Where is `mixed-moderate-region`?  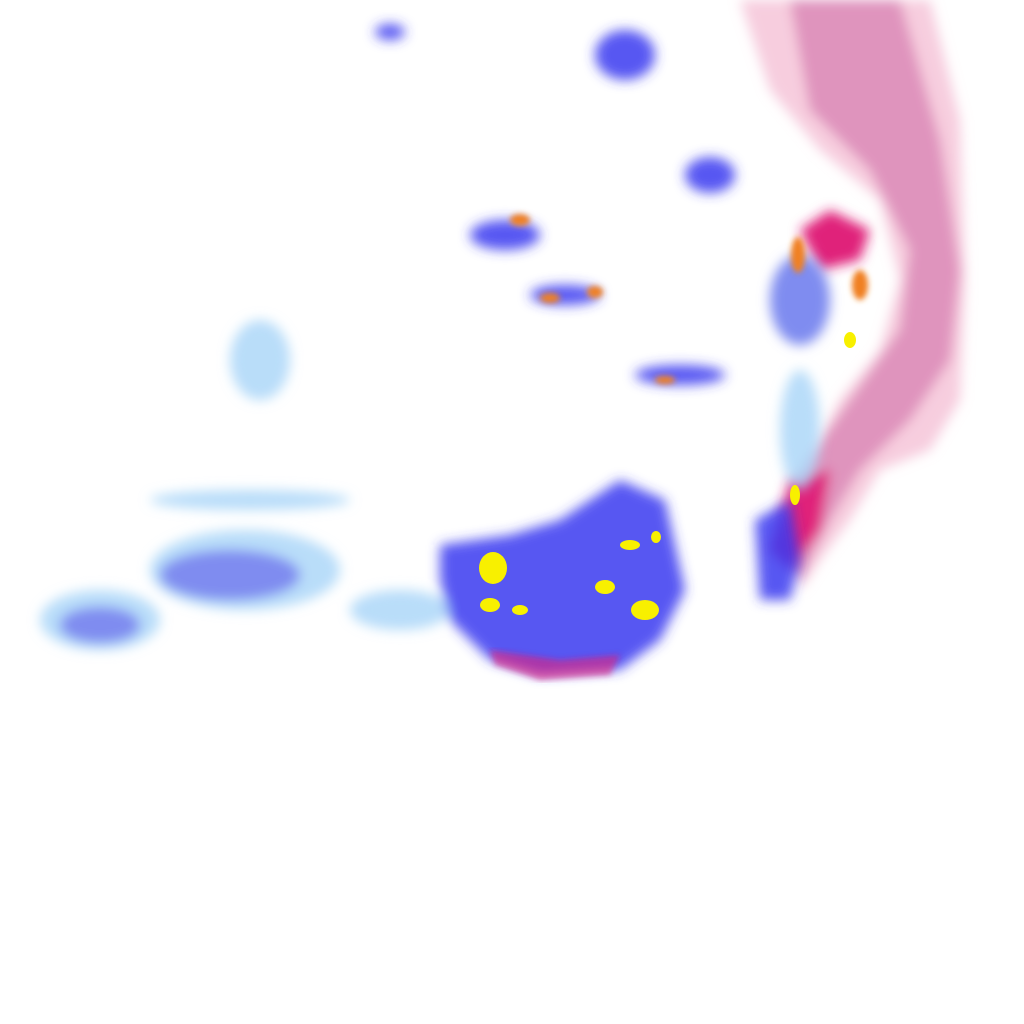
mixed-moderate-region is located at coordinates (870, 290).